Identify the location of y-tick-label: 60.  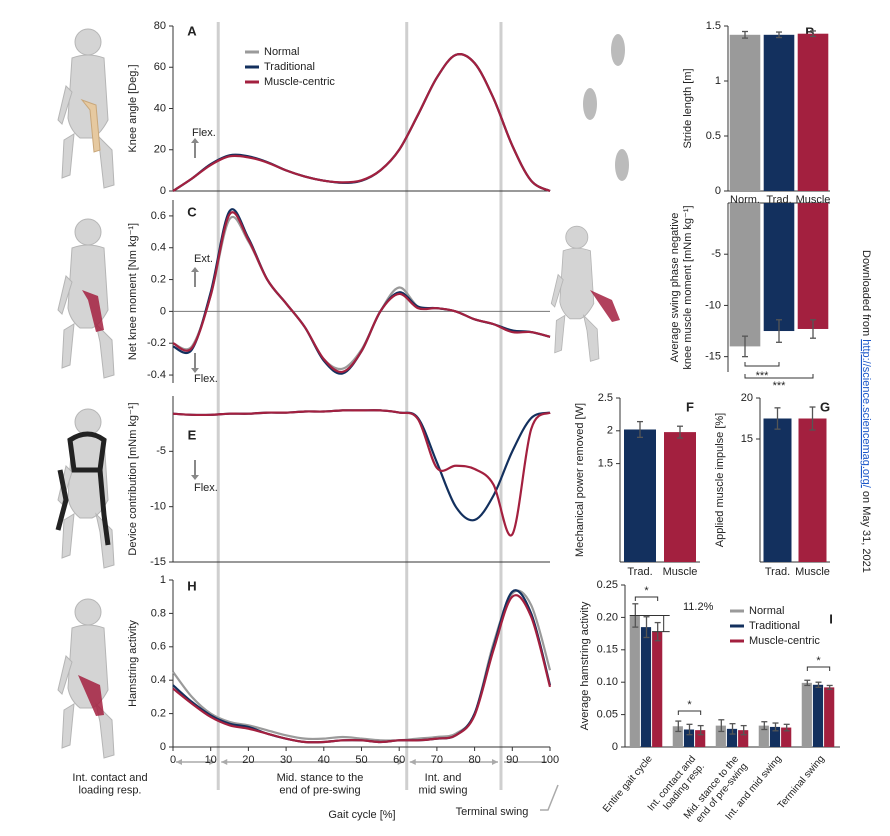
(160, 67).